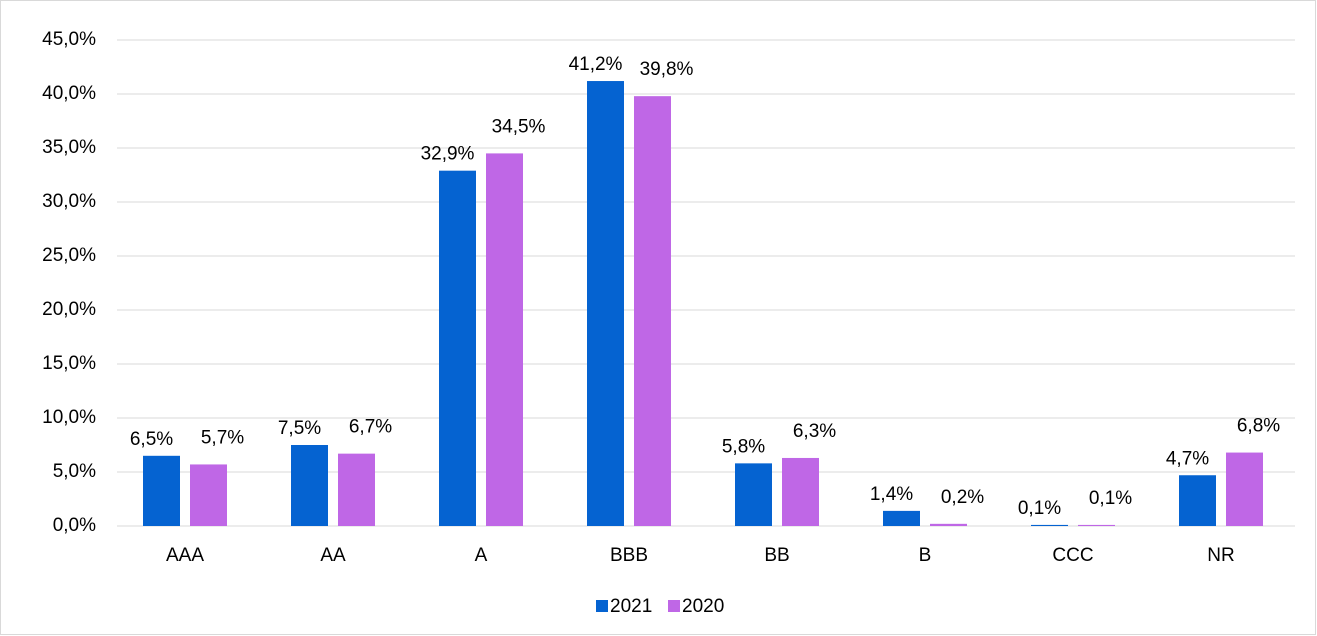  Describe the element at coordinates (222, 437) in the screenshot. I see `data-label: 5,7%` at that location.